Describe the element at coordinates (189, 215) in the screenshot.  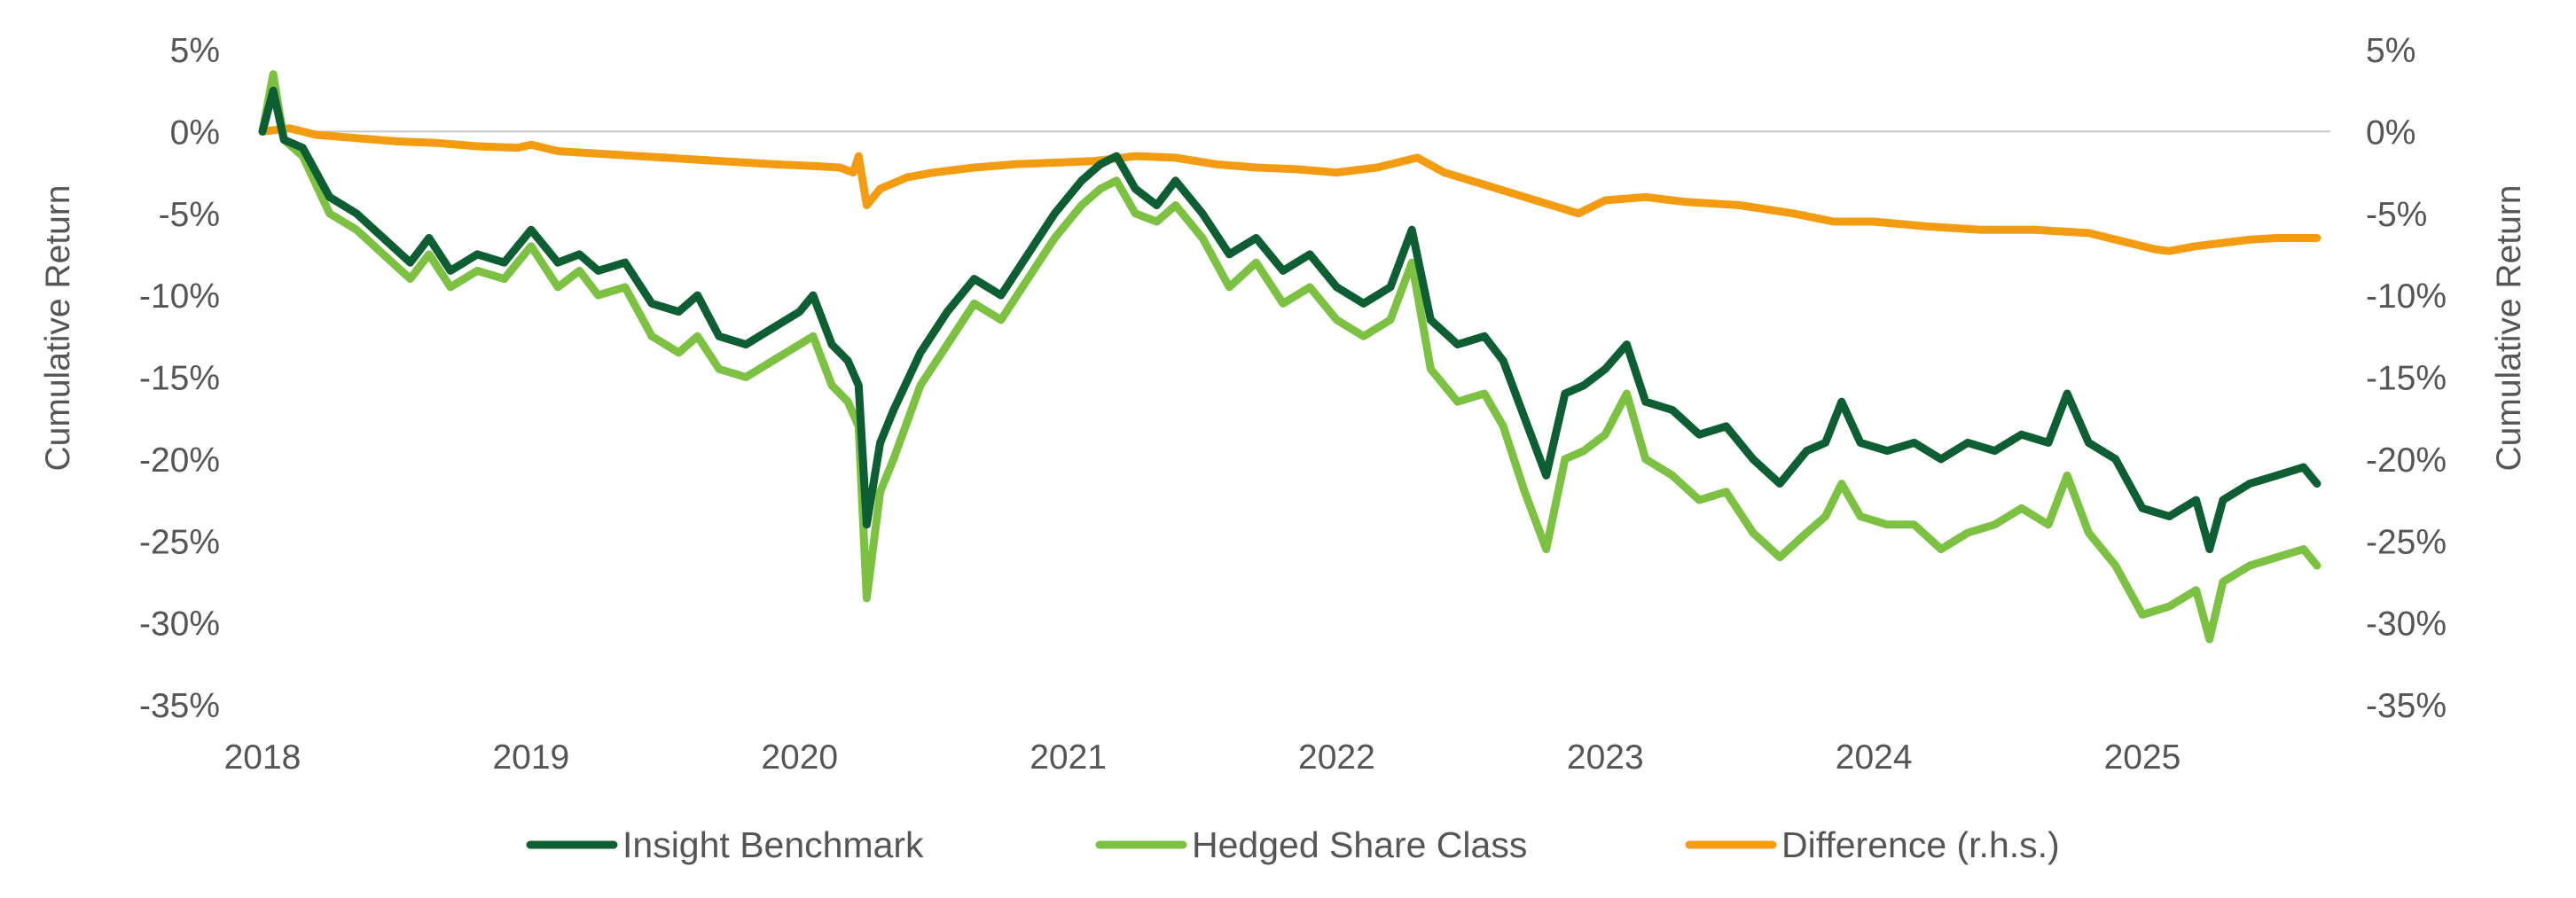
I see `left-tick-label: -5%` at that location.